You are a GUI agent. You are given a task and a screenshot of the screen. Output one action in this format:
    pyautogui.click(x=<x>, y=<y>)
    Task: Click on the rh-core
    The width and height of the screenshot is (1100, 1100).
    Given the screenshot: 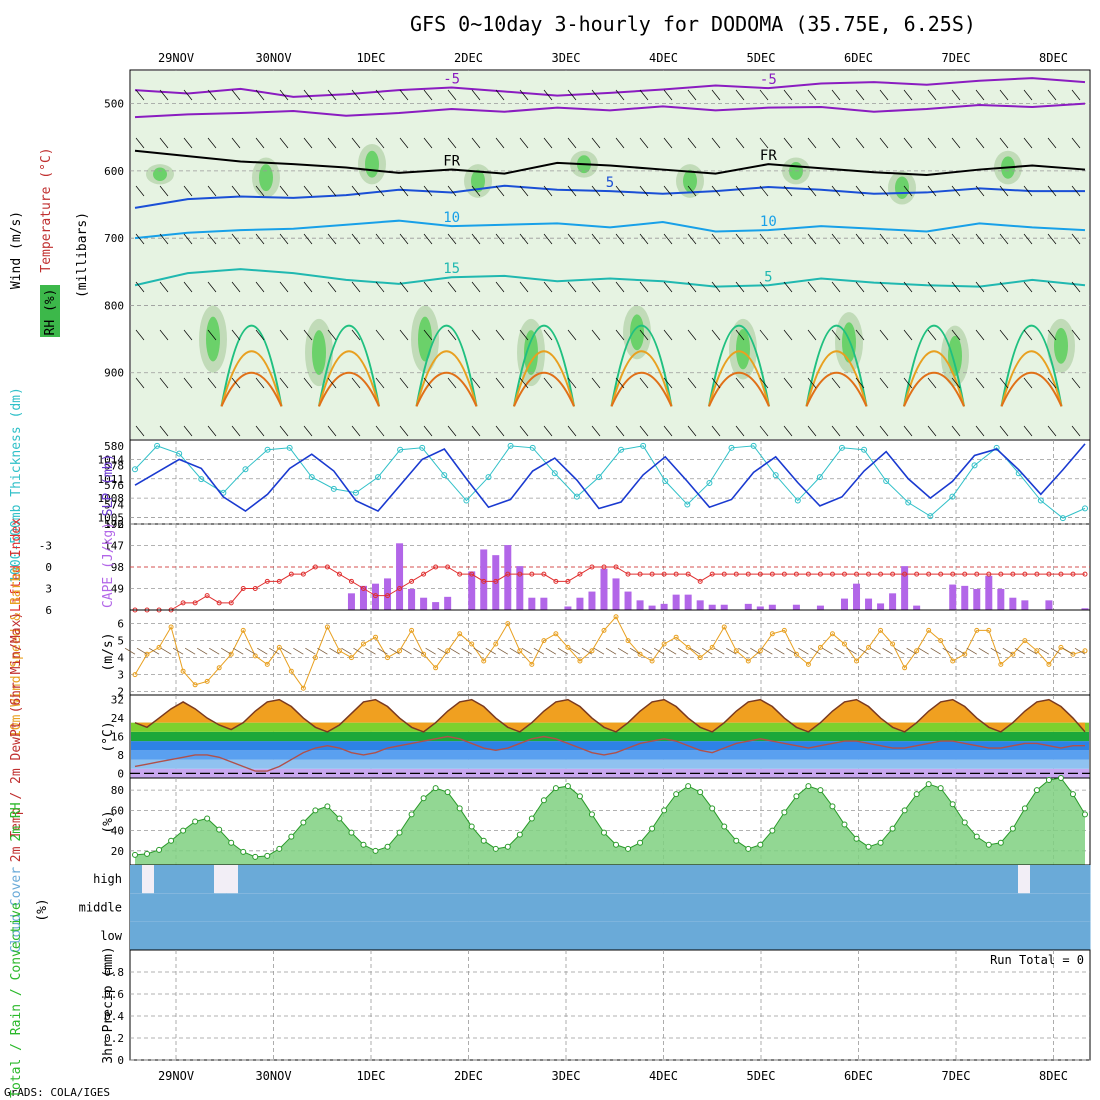 What is the action you would take?
    pyautogui.click(x=902, y=187)
    